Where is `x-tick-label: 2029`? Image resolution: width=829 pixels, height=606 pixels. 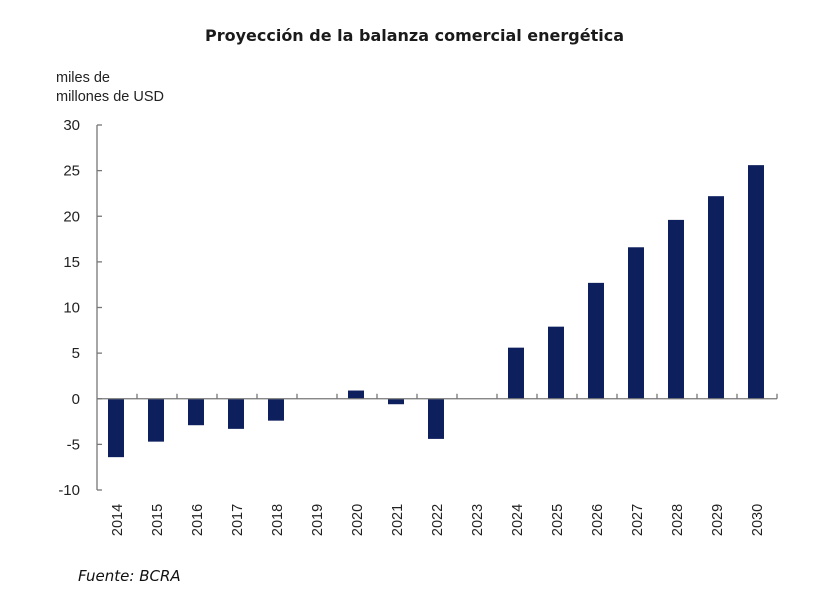 x-tick-label: 2029 is located at coordinates (718, 520).